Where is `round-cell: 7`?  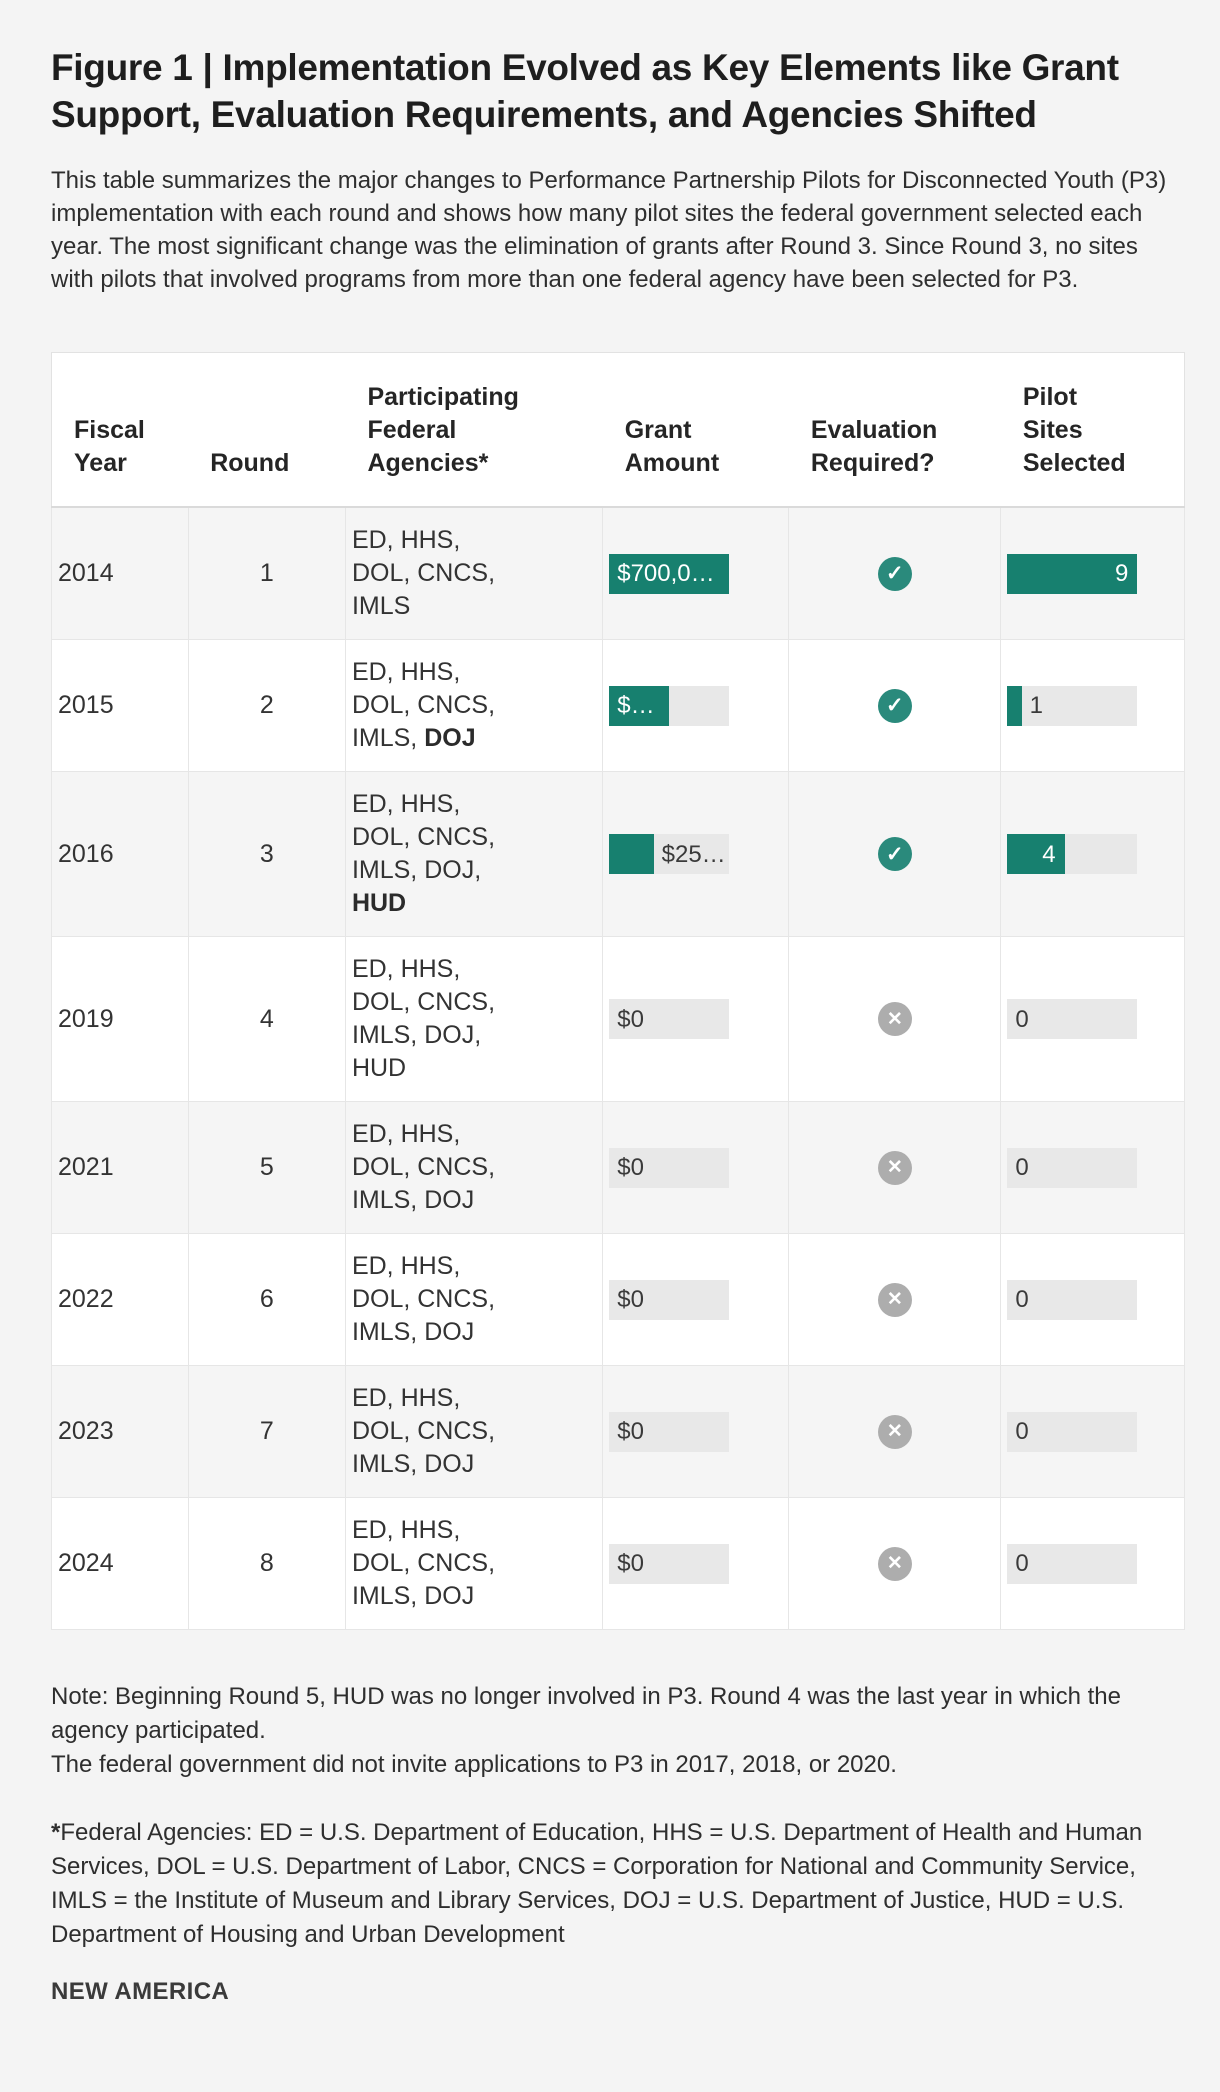 round-cell: 7 is located at coordinates (266, 1431).